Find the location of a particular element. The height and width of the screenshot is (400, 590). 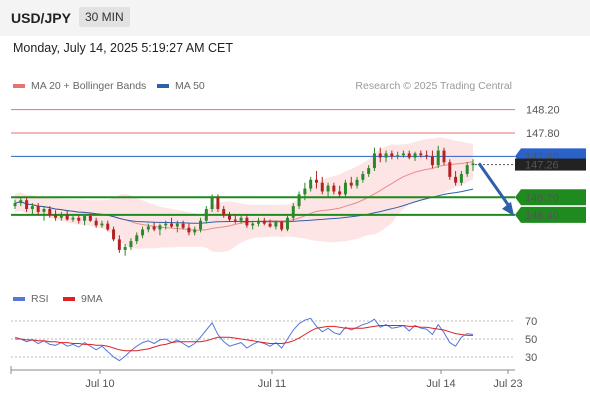

rsi-label: RSI is located at coordinates (40, 299).